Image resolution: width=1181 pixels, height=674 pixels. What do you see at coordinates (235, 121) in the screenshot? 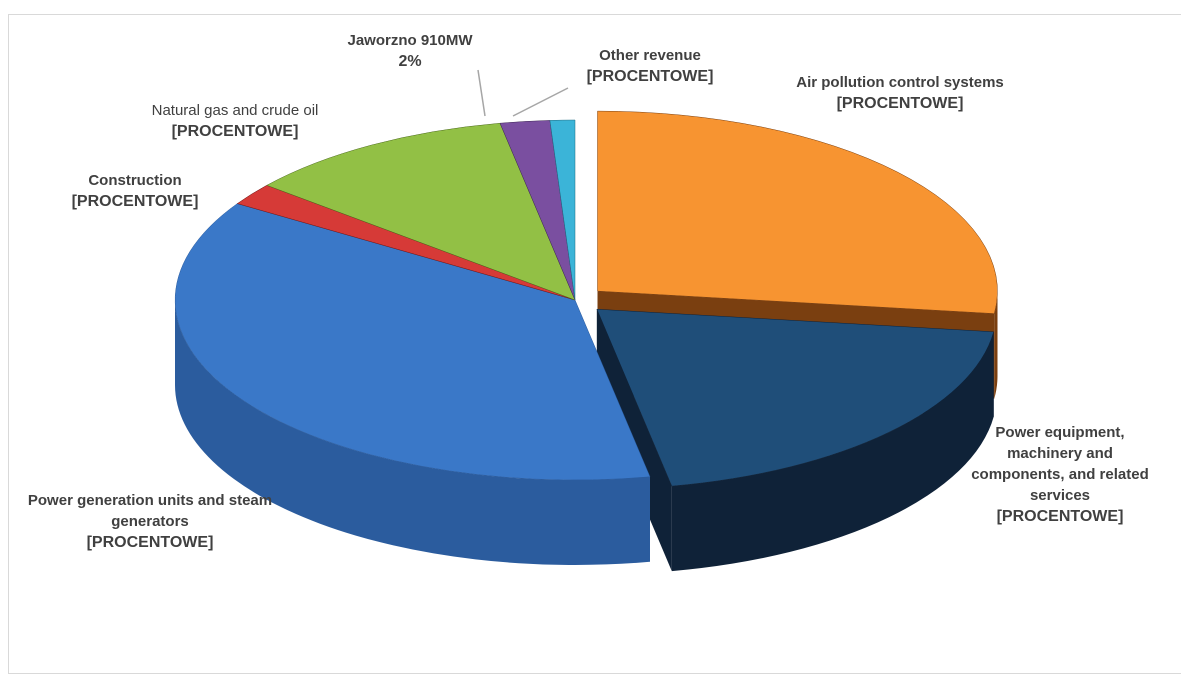
I see `slice-label: Natural gas and crude oil [PROCENTOWE]` at bounding box center [235, 121].